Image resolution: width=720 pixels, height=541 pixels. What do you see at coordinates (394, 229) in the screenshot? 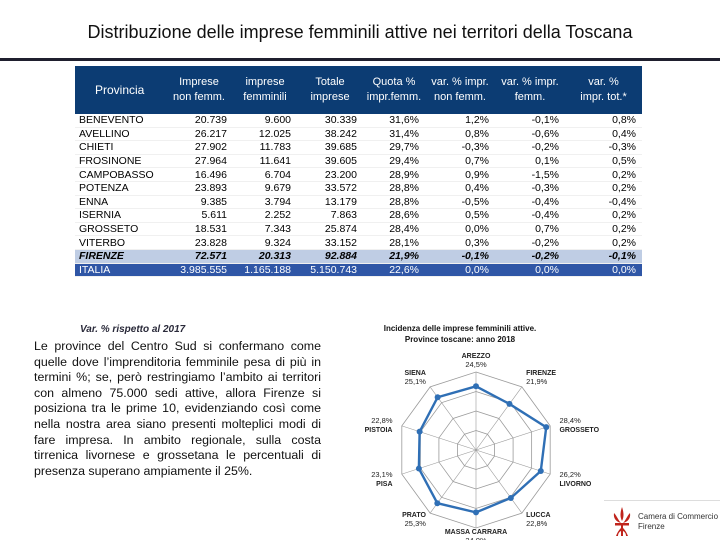
I see `value-cell: 28,4%` at bounding box center [394, 229].